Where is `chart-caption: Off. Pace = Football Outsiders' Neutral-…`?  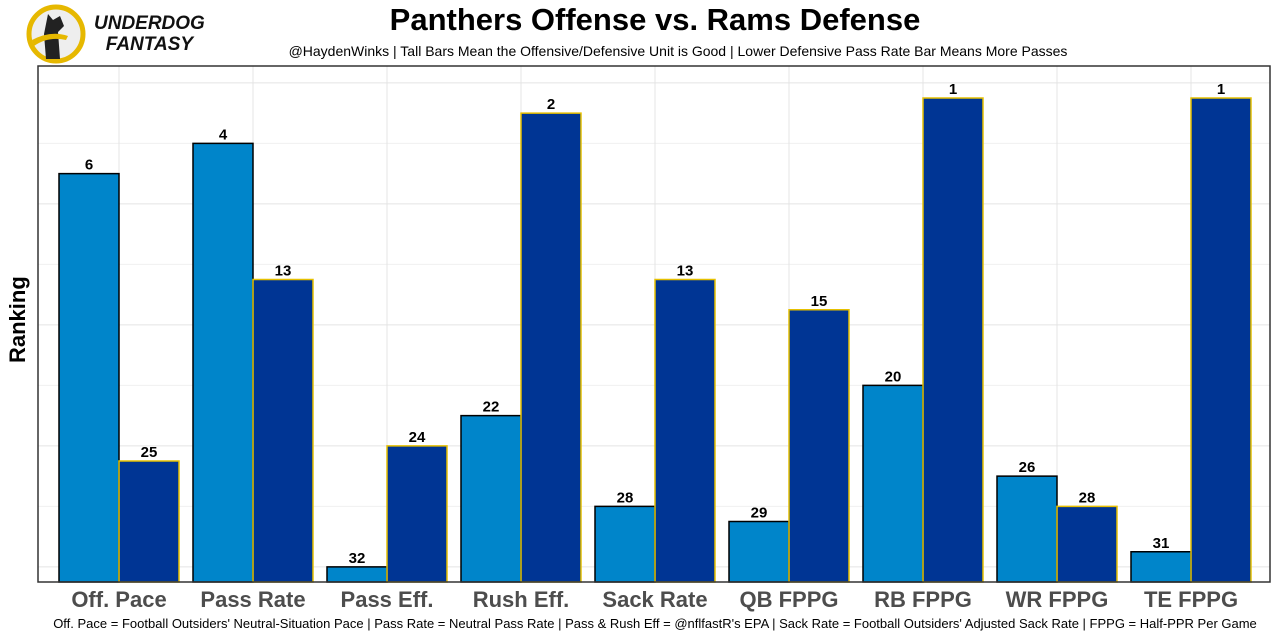 chart-caption: Off. Pace = Football Outsiders' Neutral-… is located at coordinates (655, 623).